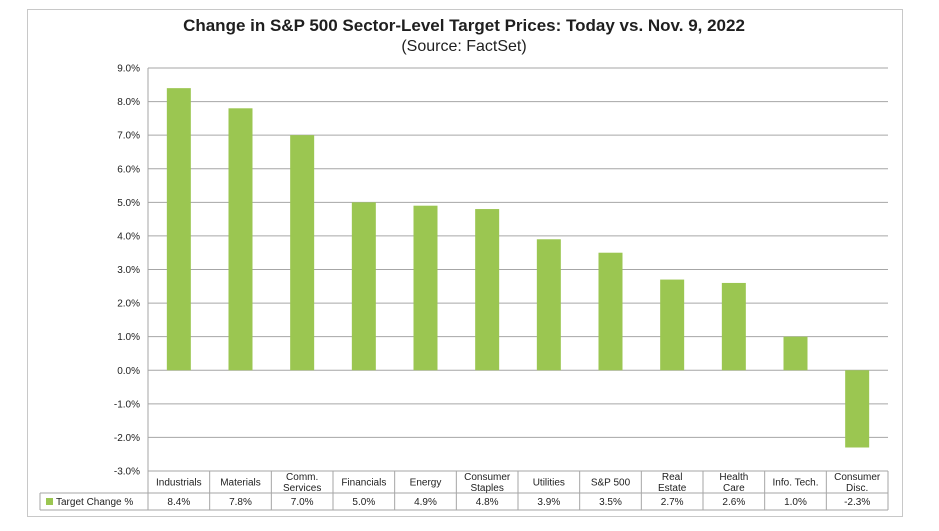 The width and height of the screenshot is (939, 531). I want to click on data-label: 1.0%, so click(795, 502).